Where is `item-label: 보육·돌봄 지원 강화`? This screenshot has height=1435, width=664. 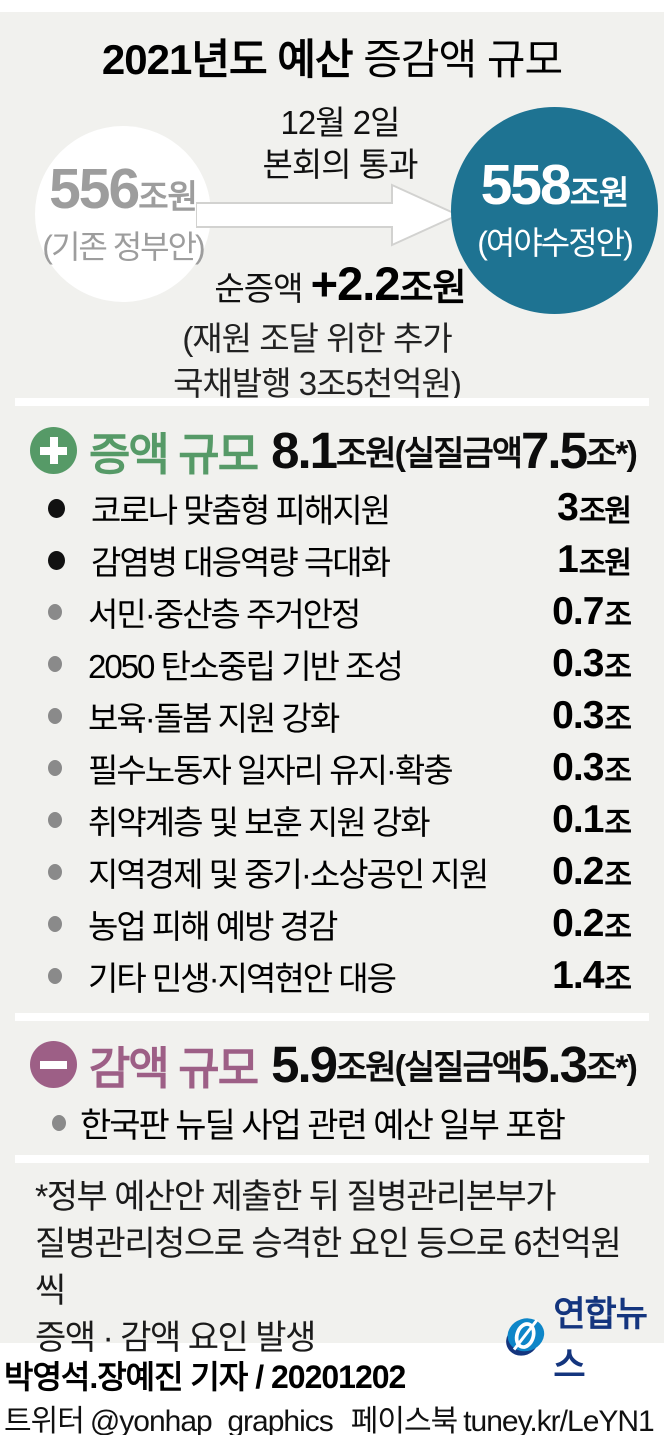
item-label: 보육·돌봄 지원 강화 is located at coordinates (214, 718).